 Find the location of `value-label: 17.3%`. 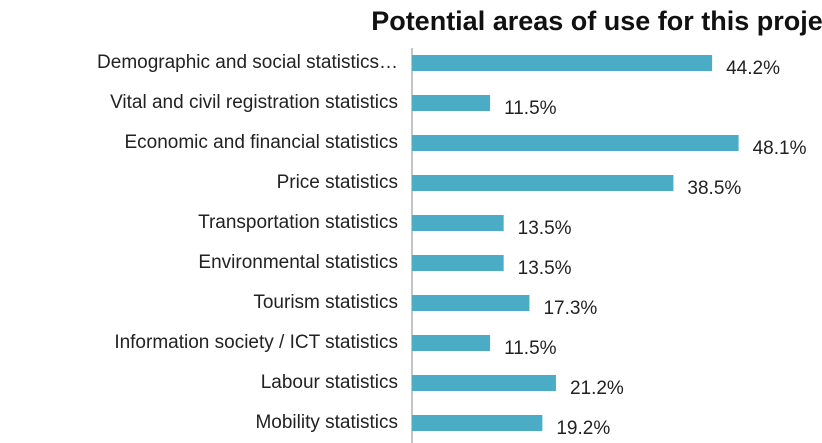

value-label: 17.3% is located at coordinates (570, 308).